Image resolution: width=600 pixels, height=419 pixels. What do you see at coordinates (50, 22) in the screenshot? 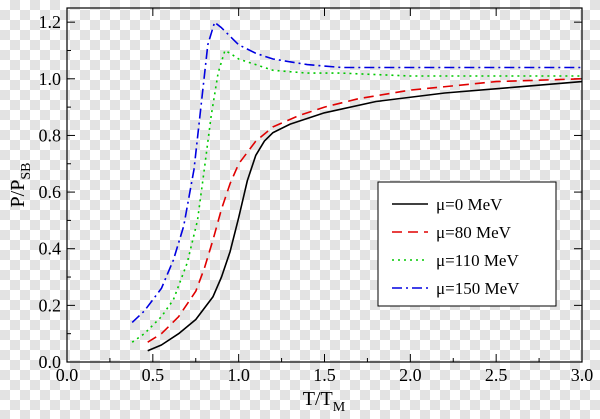
I see `y-tick-label: 1.2` at bounding box center [50, 22].